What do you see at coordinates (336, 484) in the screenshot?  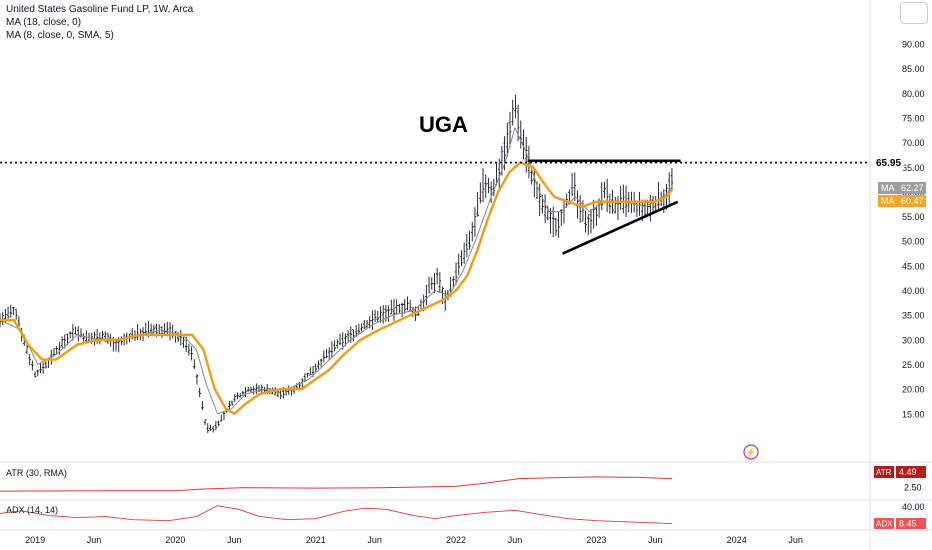 I see `atr-line` at bounding box center [336, 484].